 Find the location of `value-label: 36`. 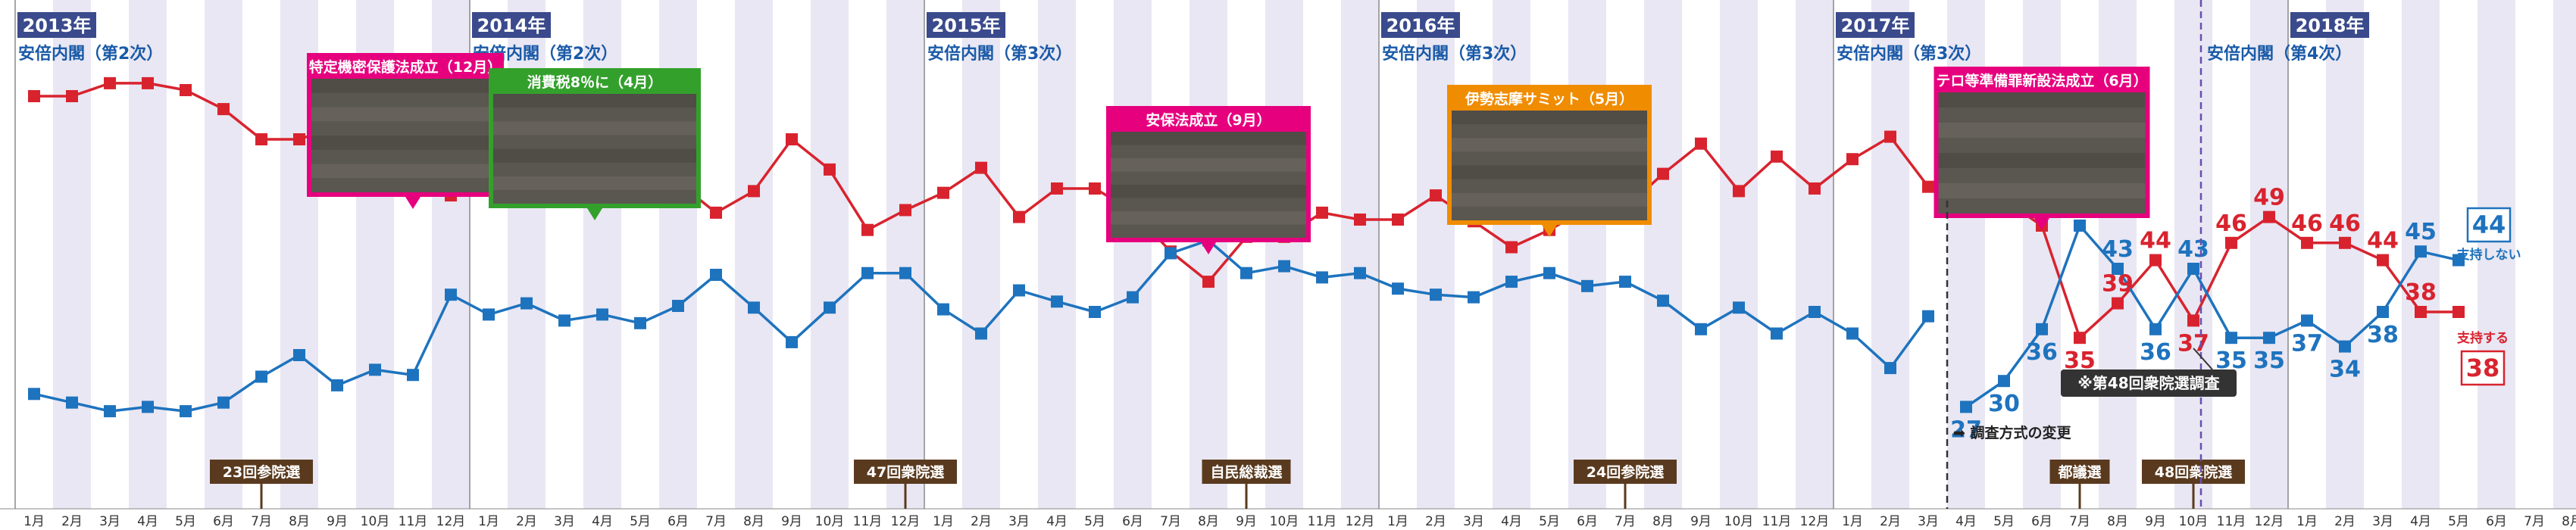

value-label: 36 is located at coordinates (2155, 352).